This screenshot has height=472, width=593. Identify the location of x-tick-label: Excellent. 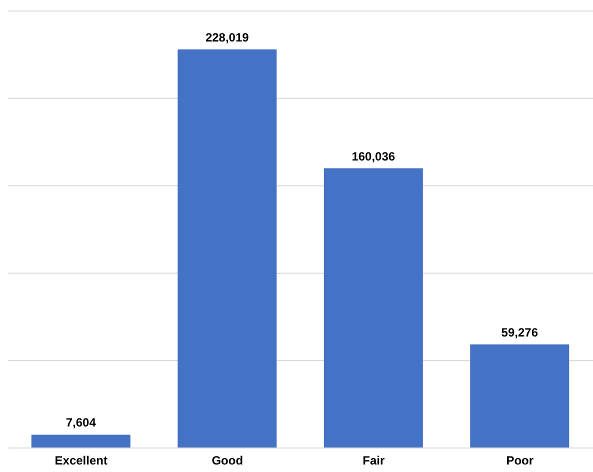
(81, 461).